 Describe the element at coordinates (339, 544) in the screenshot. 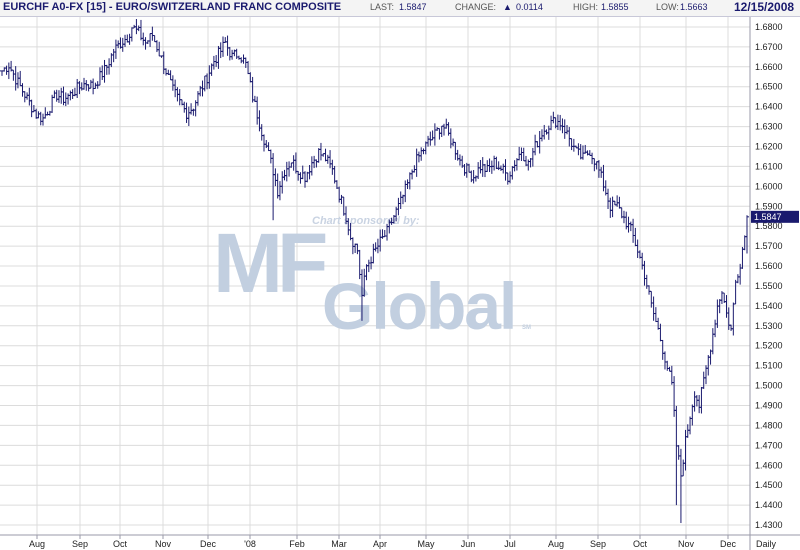

I see `x-tick-label: Mar` at that location.